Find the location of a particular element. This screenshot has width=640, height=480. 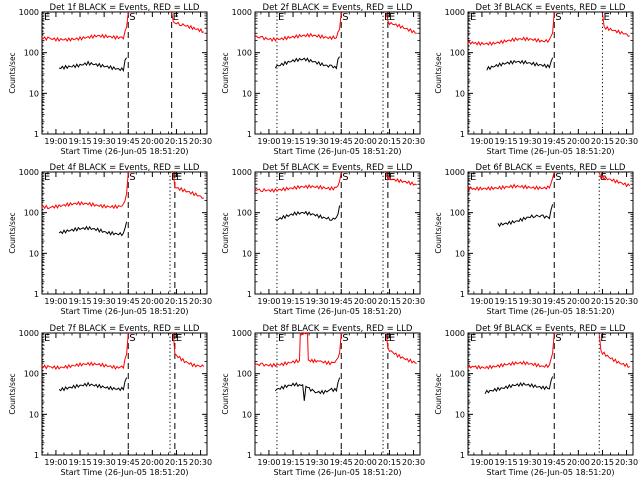

panel-title: Det 7f BLACK = Events, RED = LLD is located at coordinates (125, 329).